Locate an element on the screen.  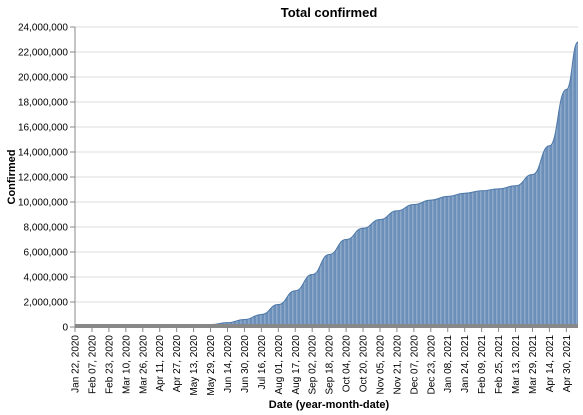
x-tick-label-5: Apr 11, 2020 is located at coordinates (160, 363).